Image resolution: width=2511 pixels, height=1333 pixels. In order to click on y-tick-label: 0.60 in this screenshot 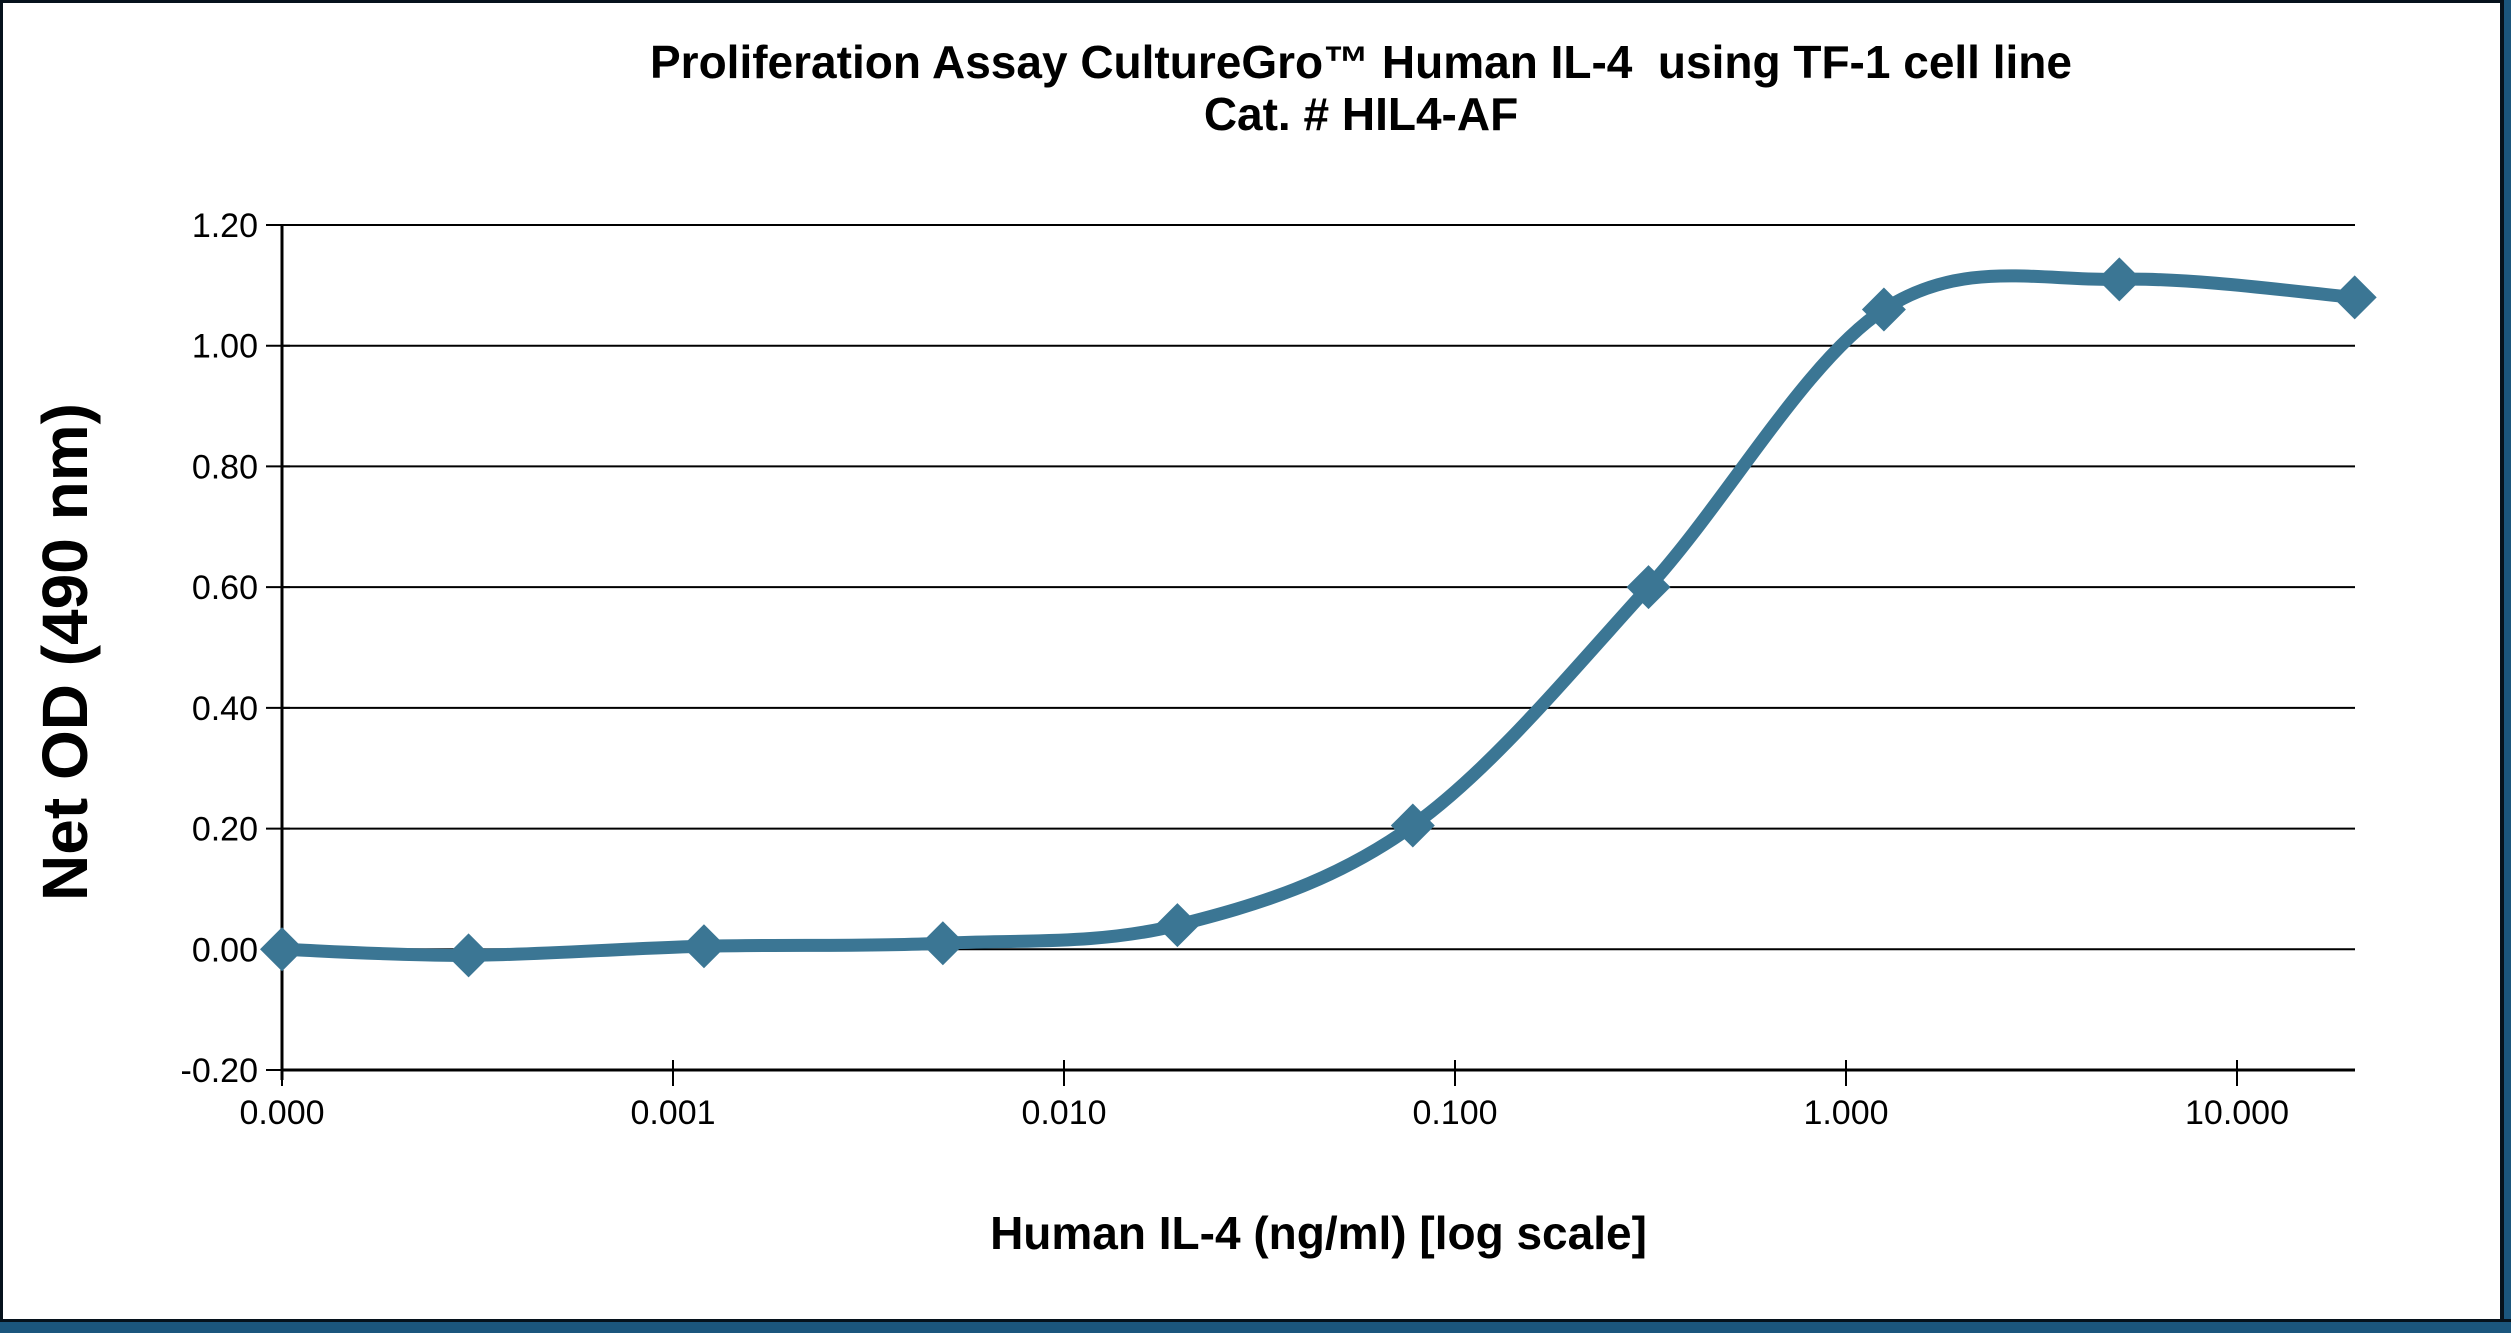, I will do `click(225, 588)`.